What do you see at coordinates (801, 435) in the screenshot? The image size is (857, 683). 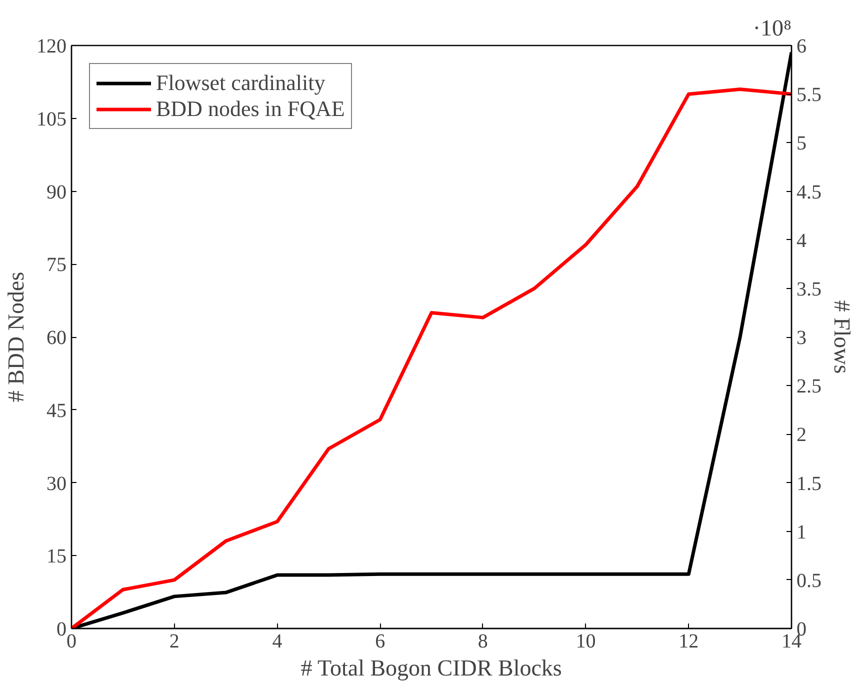 I see `y2-tick-label: 2` at bounding box center [801, 435].